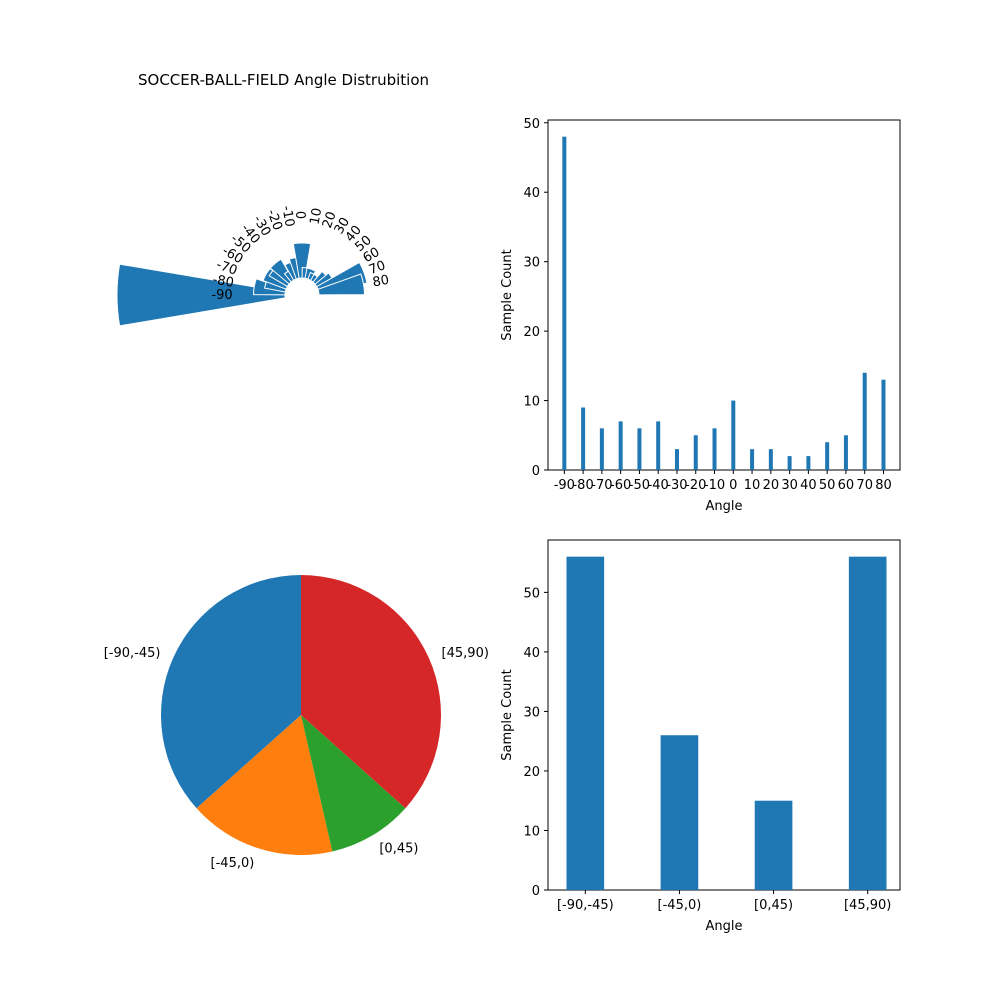 The image size is (1000, 1000). Describe the element at coordinates (536, 471) in the screenshot. I see `histogram-y-tick-label: 0` at that location.